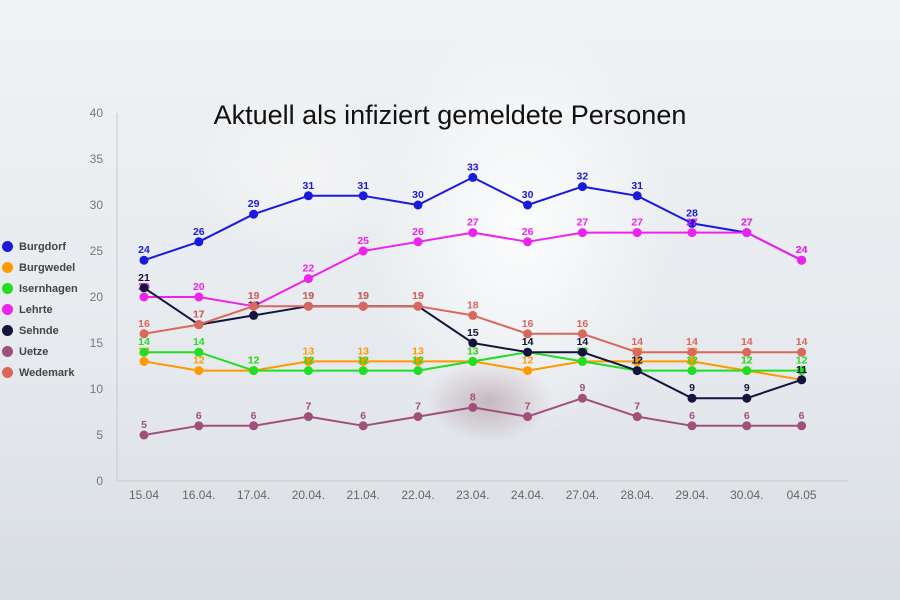  I want to click on data-label-sehnde: 12, so click(637, 361).